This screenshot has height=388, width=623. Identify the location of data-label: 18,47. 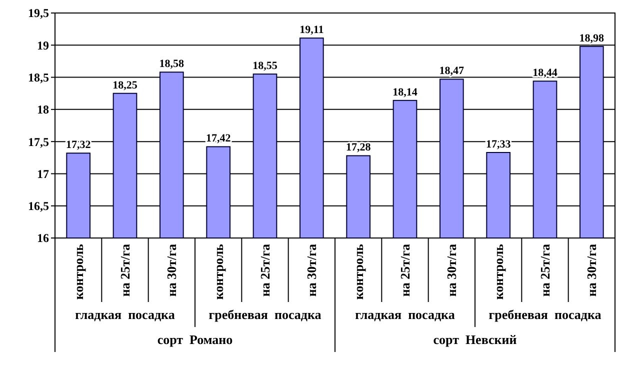
(452, 71).